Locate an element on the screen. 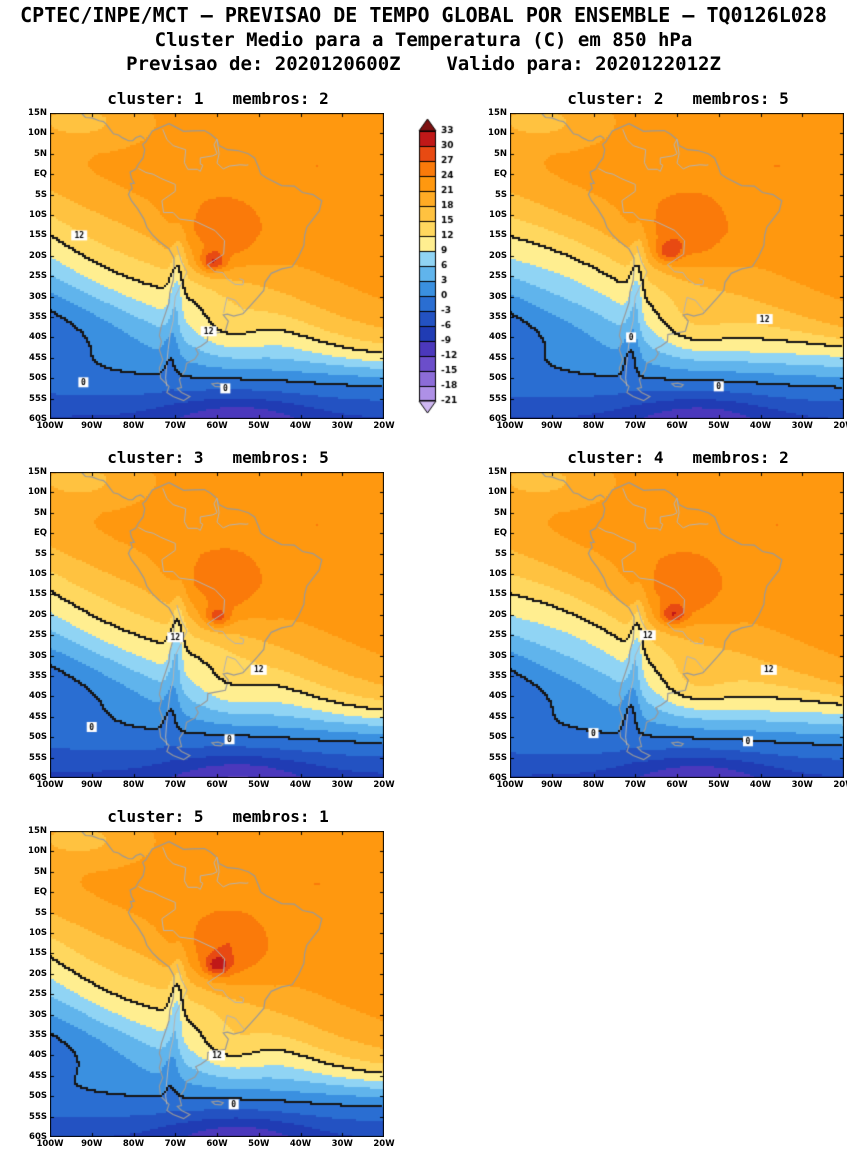  panel-title: cluster: 3 membros: 5 is located at coordinates (218, 457).